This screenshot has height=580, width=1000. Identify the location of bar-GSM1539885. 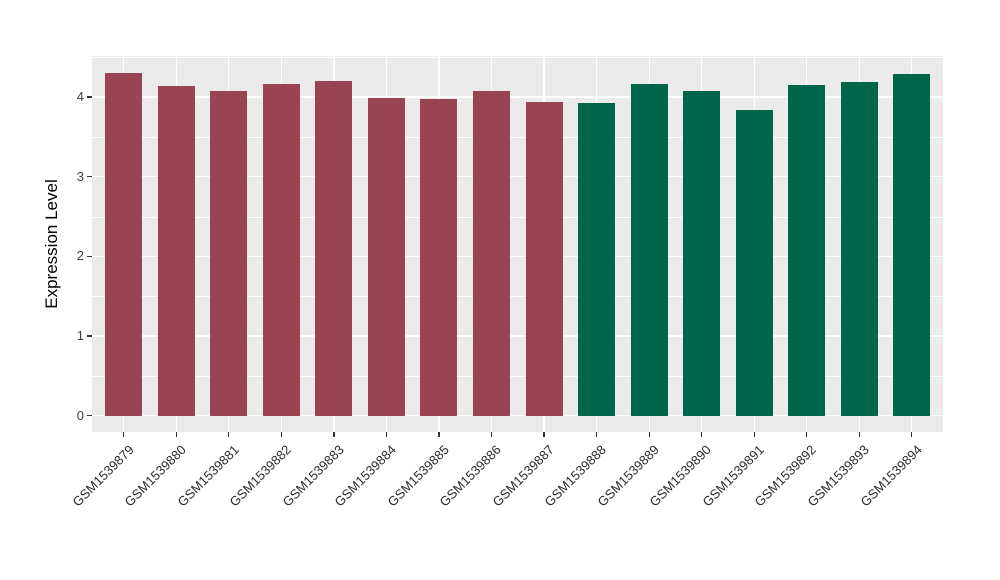
(439, 257).